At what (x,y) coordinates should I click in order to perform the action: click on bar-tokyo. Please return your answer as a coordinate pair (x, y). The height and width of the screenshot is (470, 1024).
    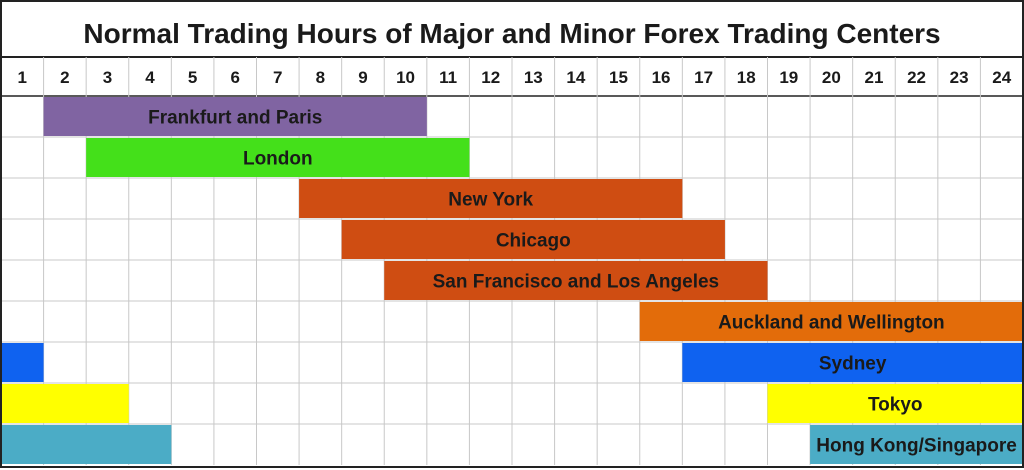
    Looking at the image, I should click on (895, 403).